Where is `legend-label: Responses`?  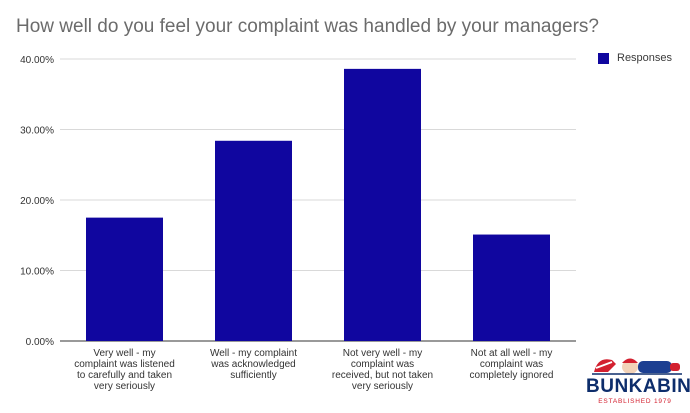
legend-label: Responses is located at coordinates (645, 58).